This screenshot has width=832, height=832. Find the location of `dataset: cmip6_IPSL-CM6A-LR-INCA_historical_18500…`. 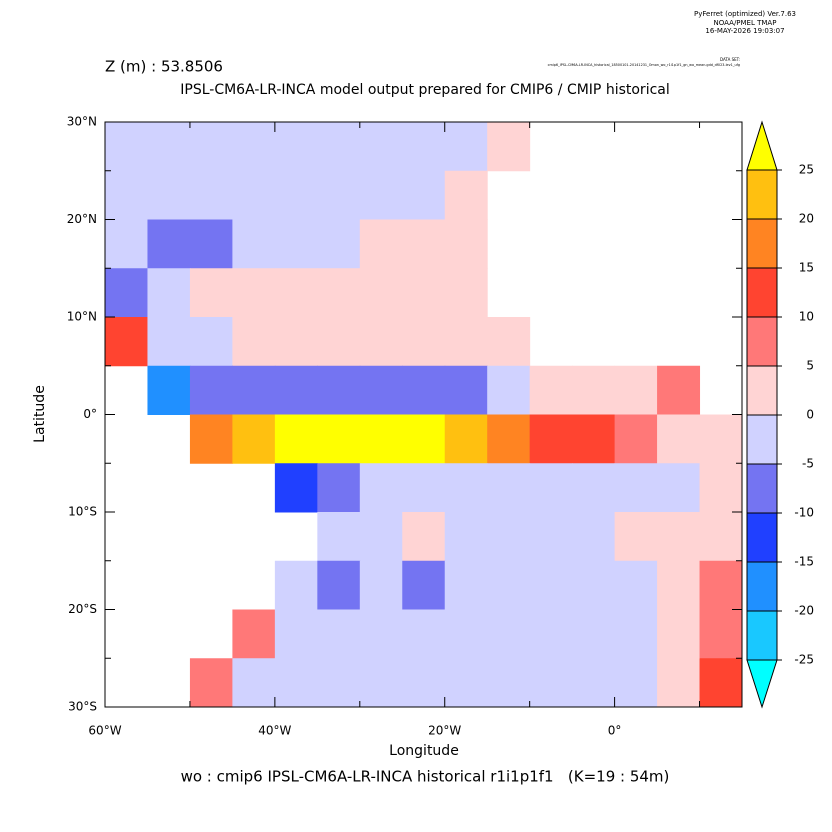

dataset: cmip6_IPSL-CM6A-LR-INCA_historical_18500… is located at coordinates (644, 65).